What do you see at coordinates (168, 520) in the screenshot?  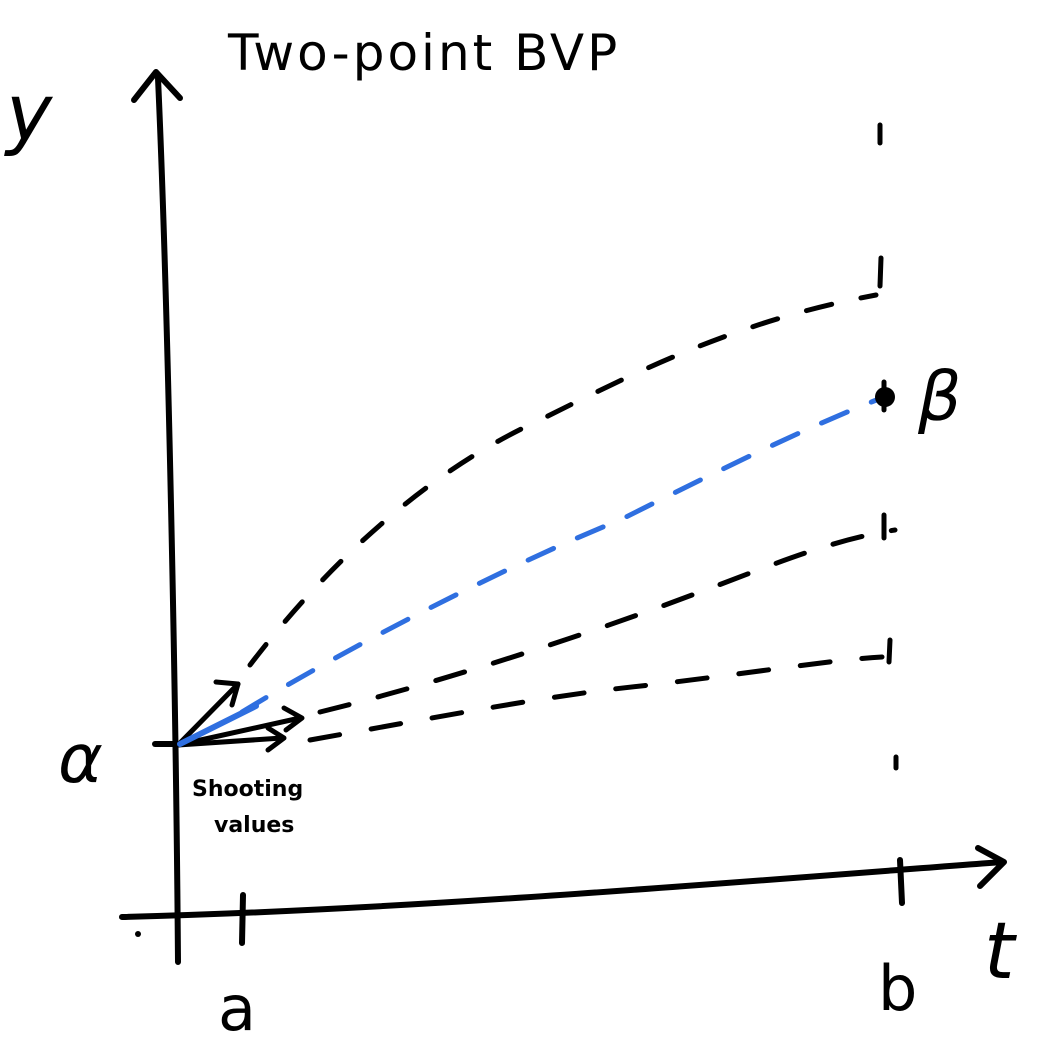 I see `y-axis` at bounding box center [168, 520].